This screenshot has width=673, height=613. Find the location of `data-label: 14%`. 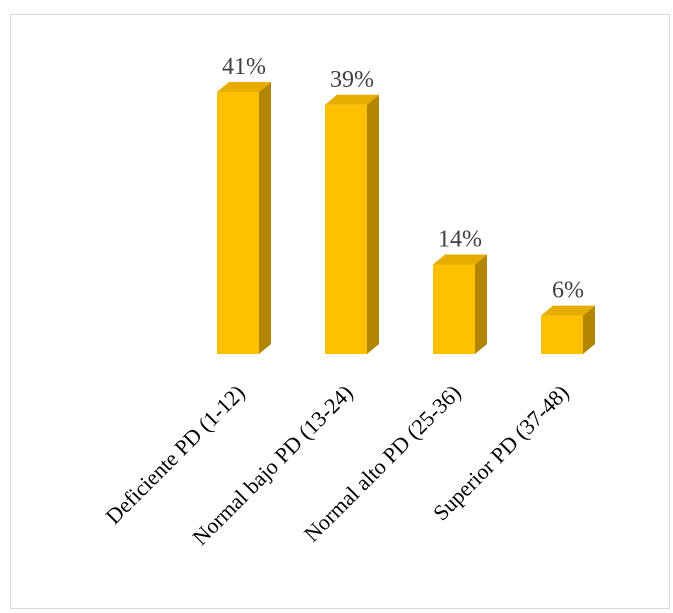

data-label: 14% is located at coordinates (460, 240).